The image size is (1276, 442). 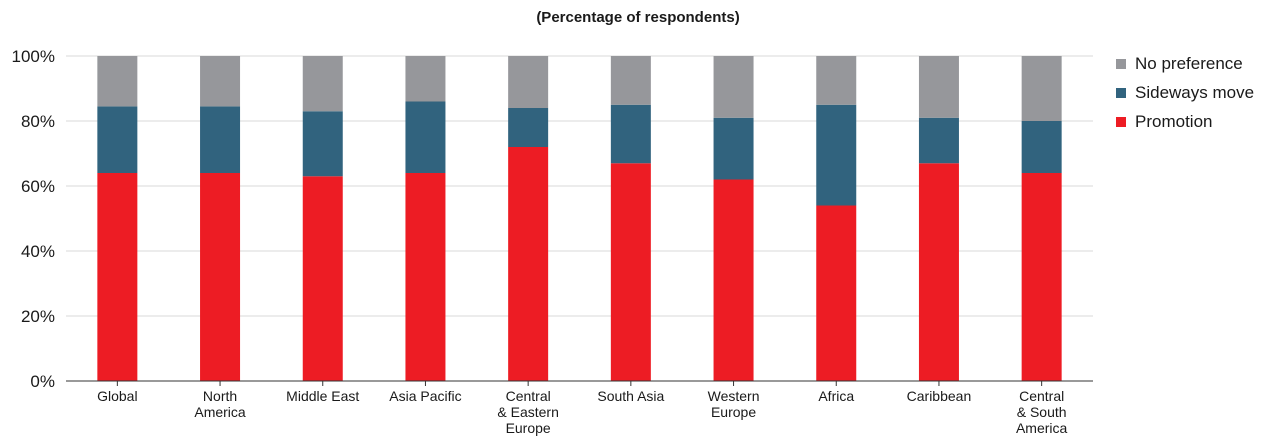 I want to click on legend: No preference Sideways move Promotion, so click(x=1185, y=95).